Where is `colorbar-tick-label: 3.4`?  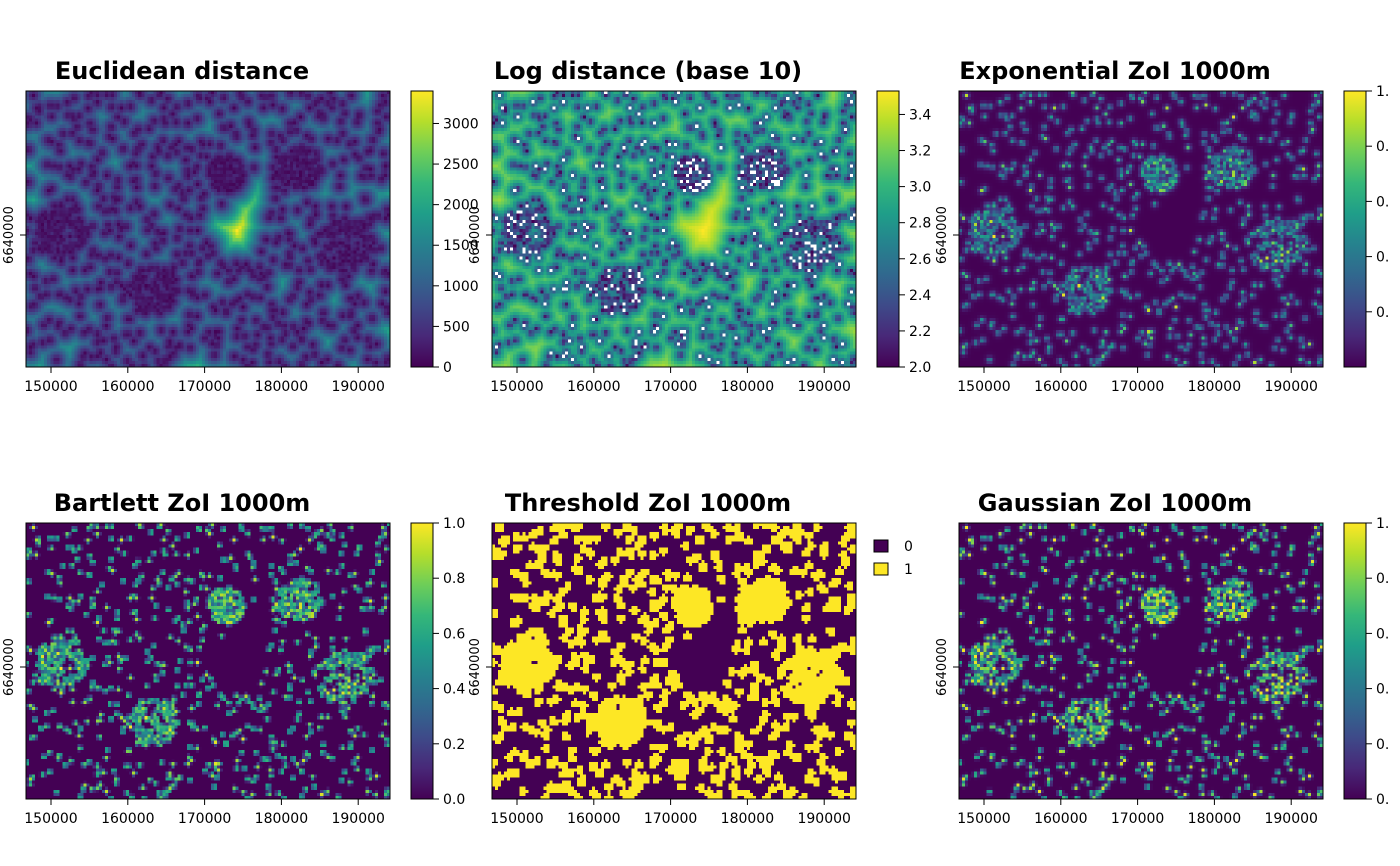 colorbar-tick-label: 3.4 is located at coordinates (920, 115).